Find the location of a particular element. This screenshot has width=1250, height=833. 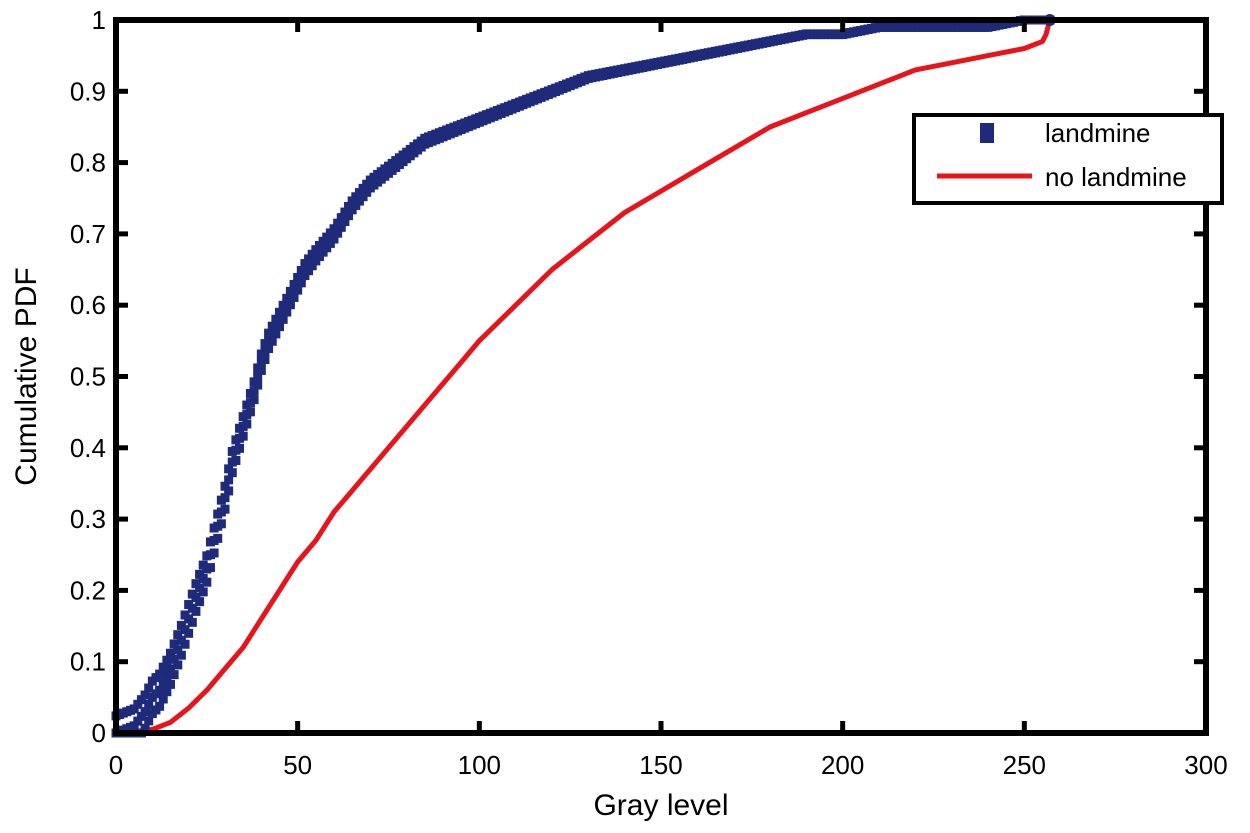

legend: landmine no landmine is located at coordinates (1068, 159).